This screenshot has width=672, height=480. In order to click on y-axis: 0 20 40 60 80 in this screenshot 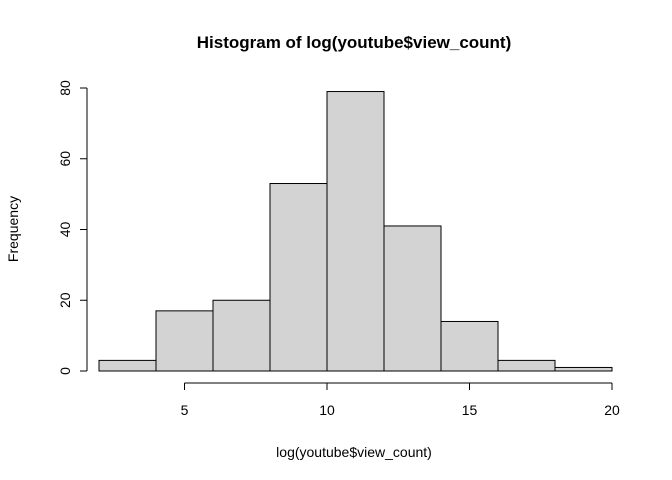, I will do `click(72, 227)`.